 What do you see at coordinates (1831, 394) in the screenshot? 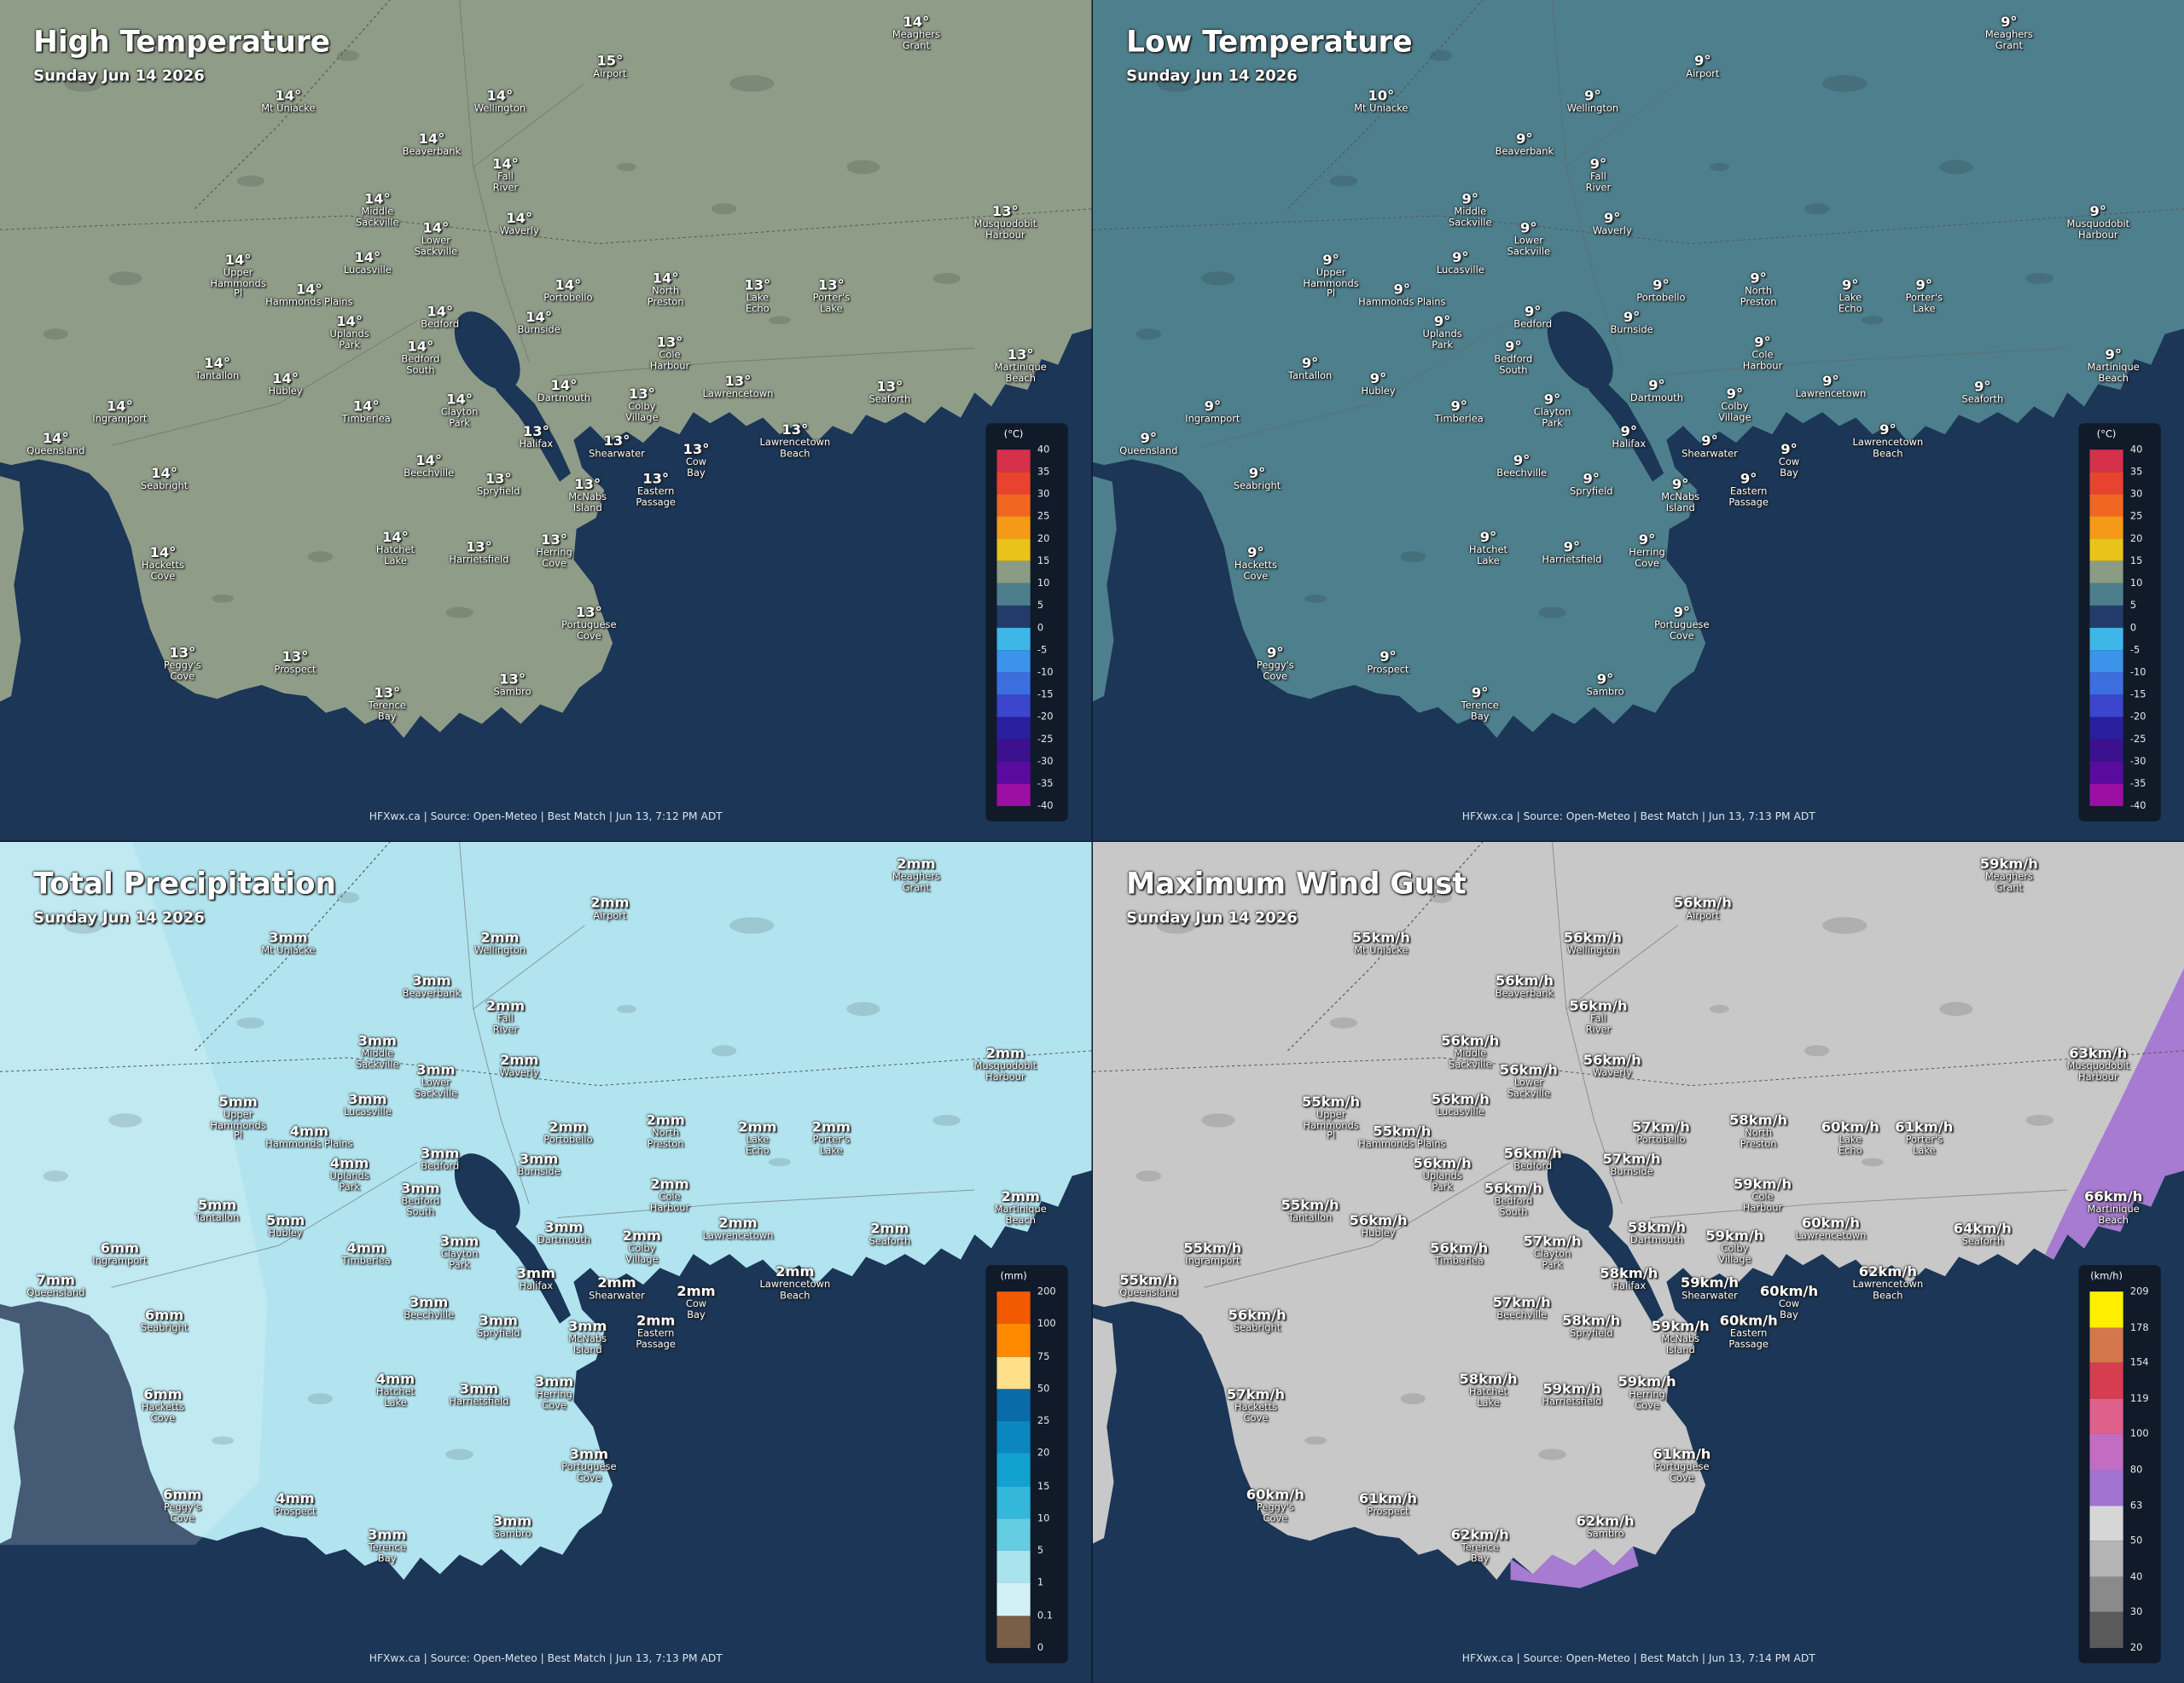
I see `place-name: Lawrencetown` at bounding box center [1831, 394].